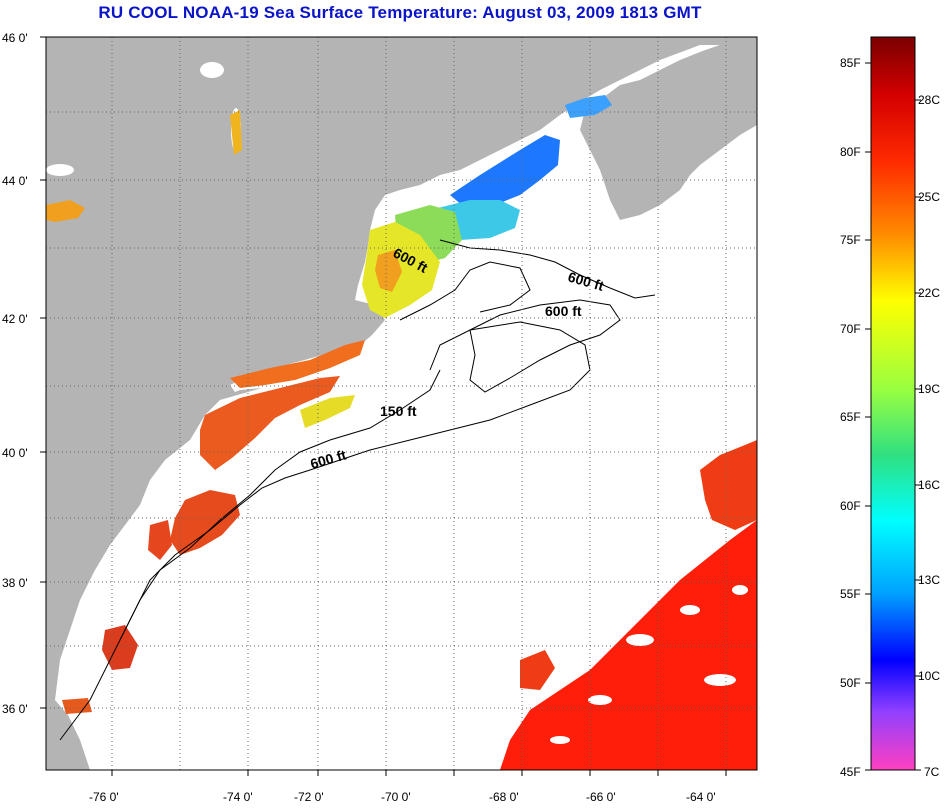  I want to click on lat-label: 36 0', so click(15, 709).